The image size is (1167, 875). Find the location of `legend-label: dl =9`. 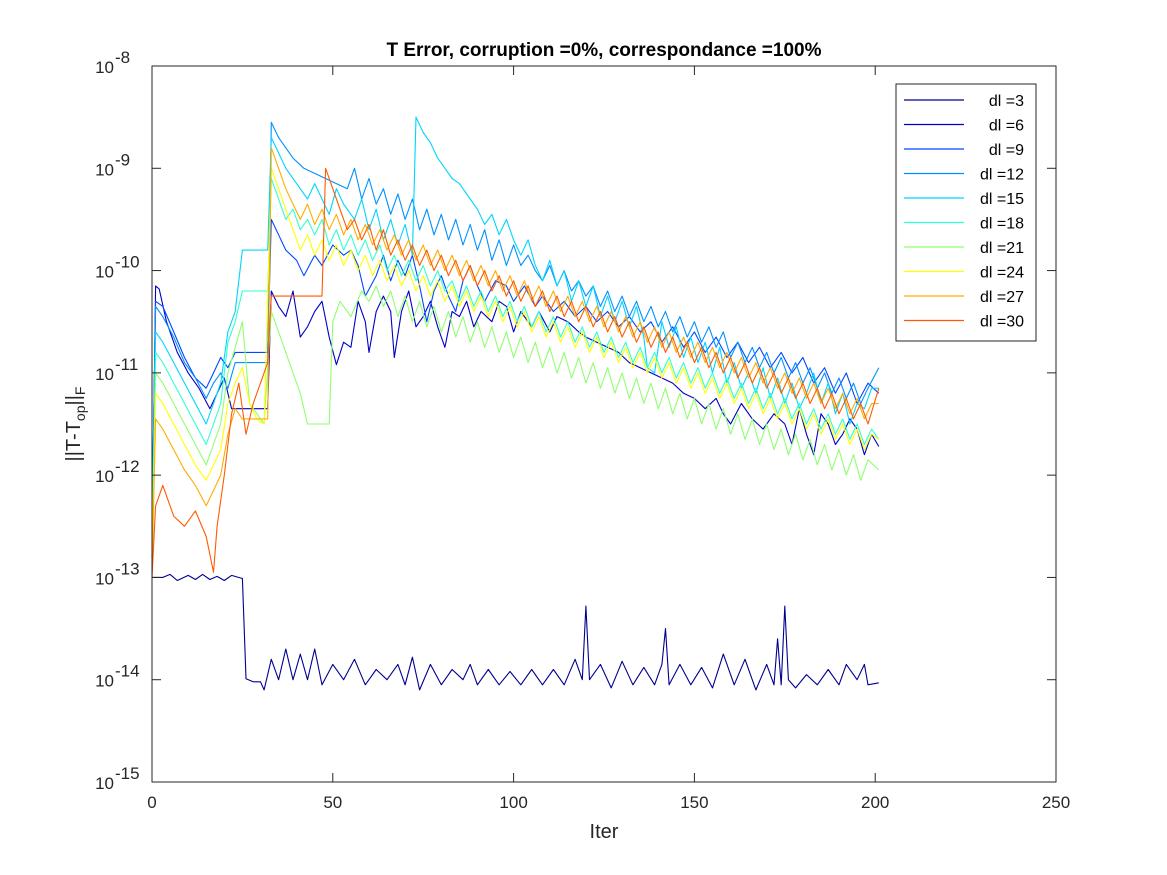

legend-label: dl =9 is located at coordinates (1006, 150).